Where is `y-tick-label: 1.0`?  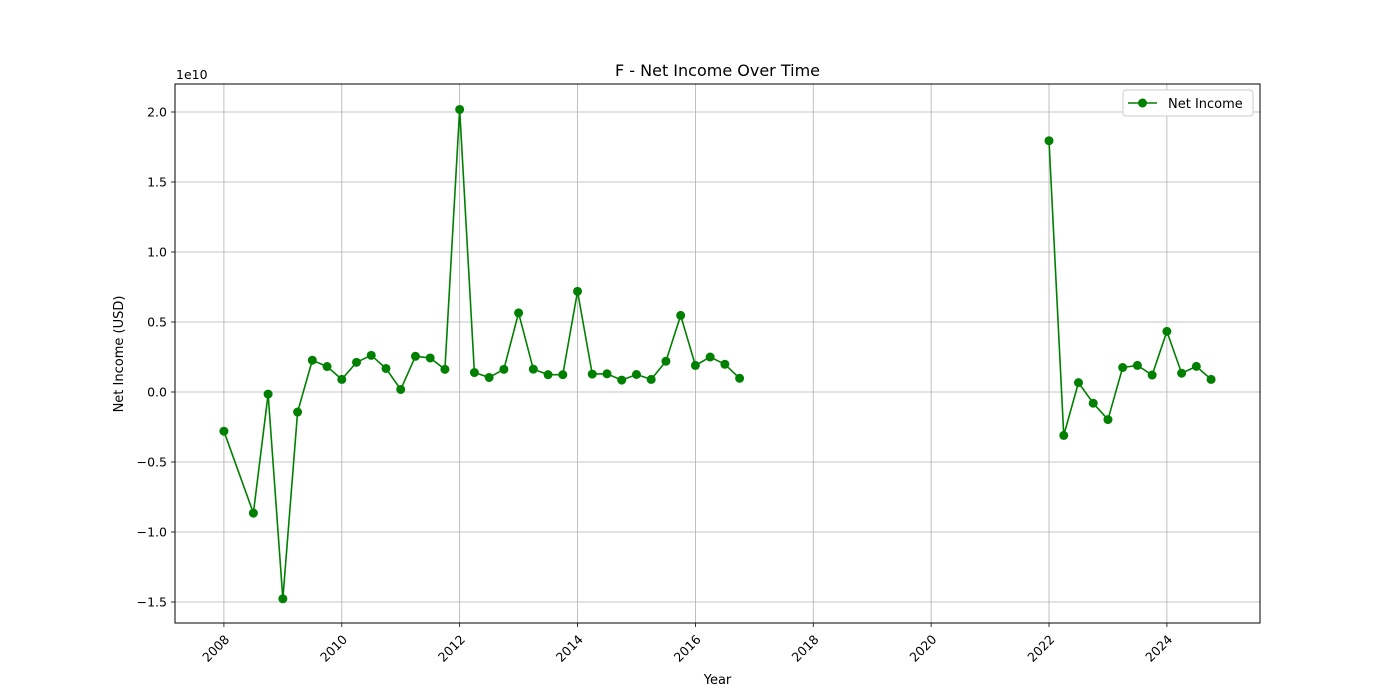
y-tick-label: 1.0 is located at coordinates (157, 252).